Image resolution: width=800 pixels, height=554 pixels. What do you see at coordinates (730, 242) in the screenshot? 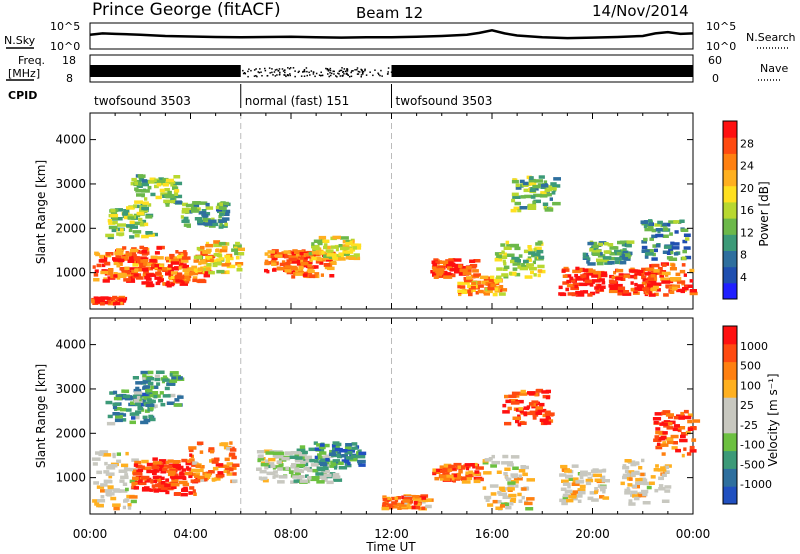
I see `colorbar-cell` at bounding box center [730, 242].